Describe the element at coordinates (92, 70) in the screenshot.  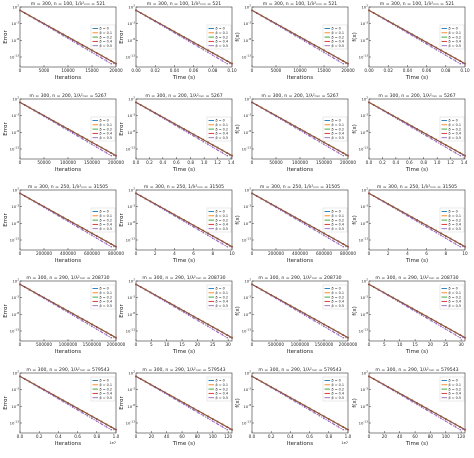
I see `x-tick-label: 15000` at that location.